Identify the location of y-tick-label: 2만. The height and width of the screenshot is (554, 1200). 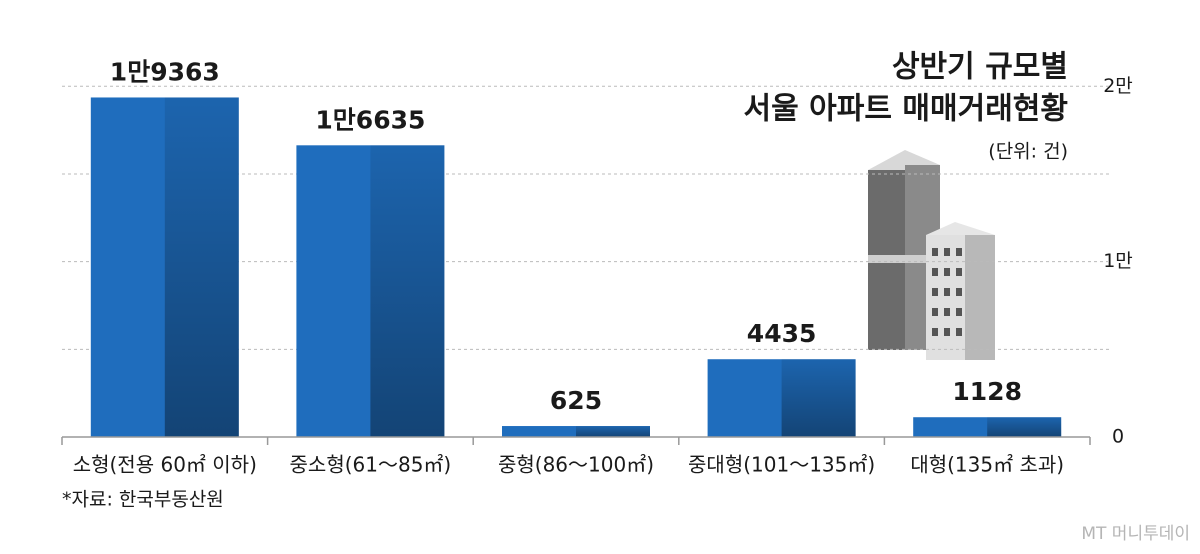
(1118, 86).